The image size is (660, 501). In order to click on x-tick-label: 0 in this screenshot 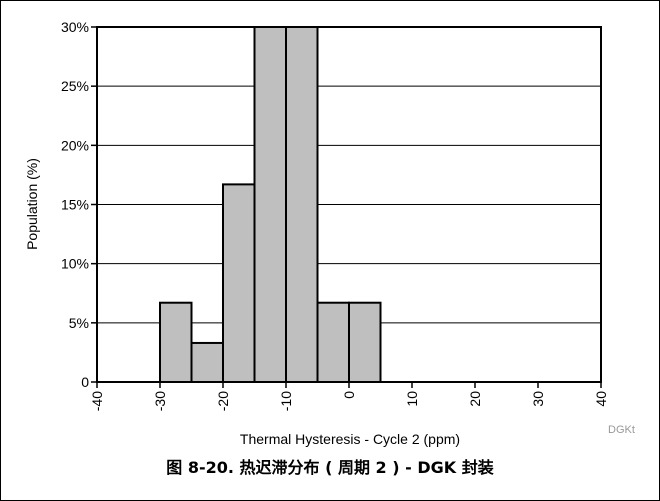, I will do `click(349, 395)`.